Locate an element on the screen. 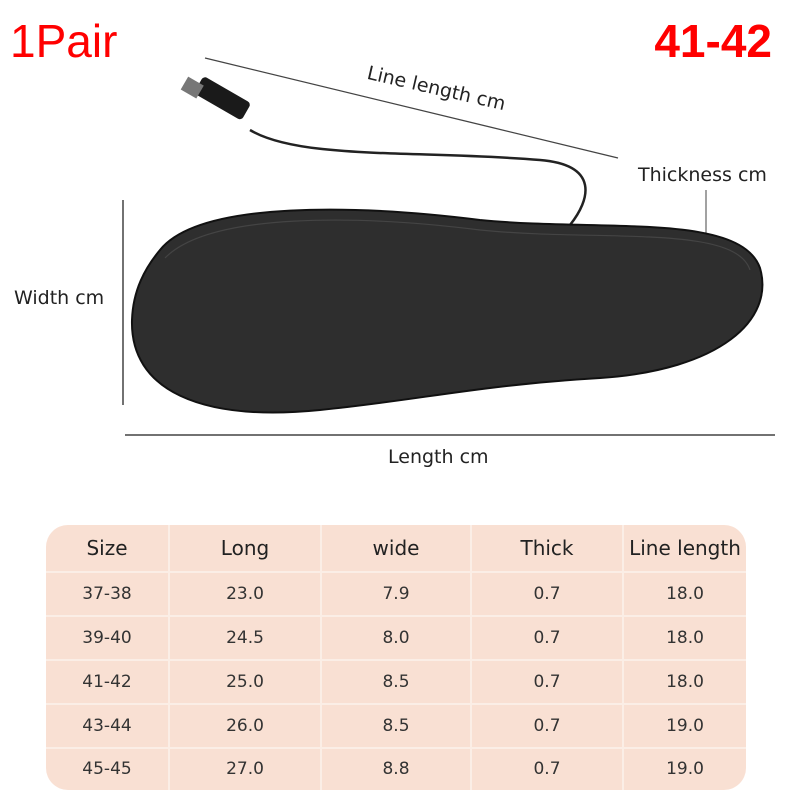 This screenshot has height=800, width=800. header-long: Long is located at coordinates (245, 549).